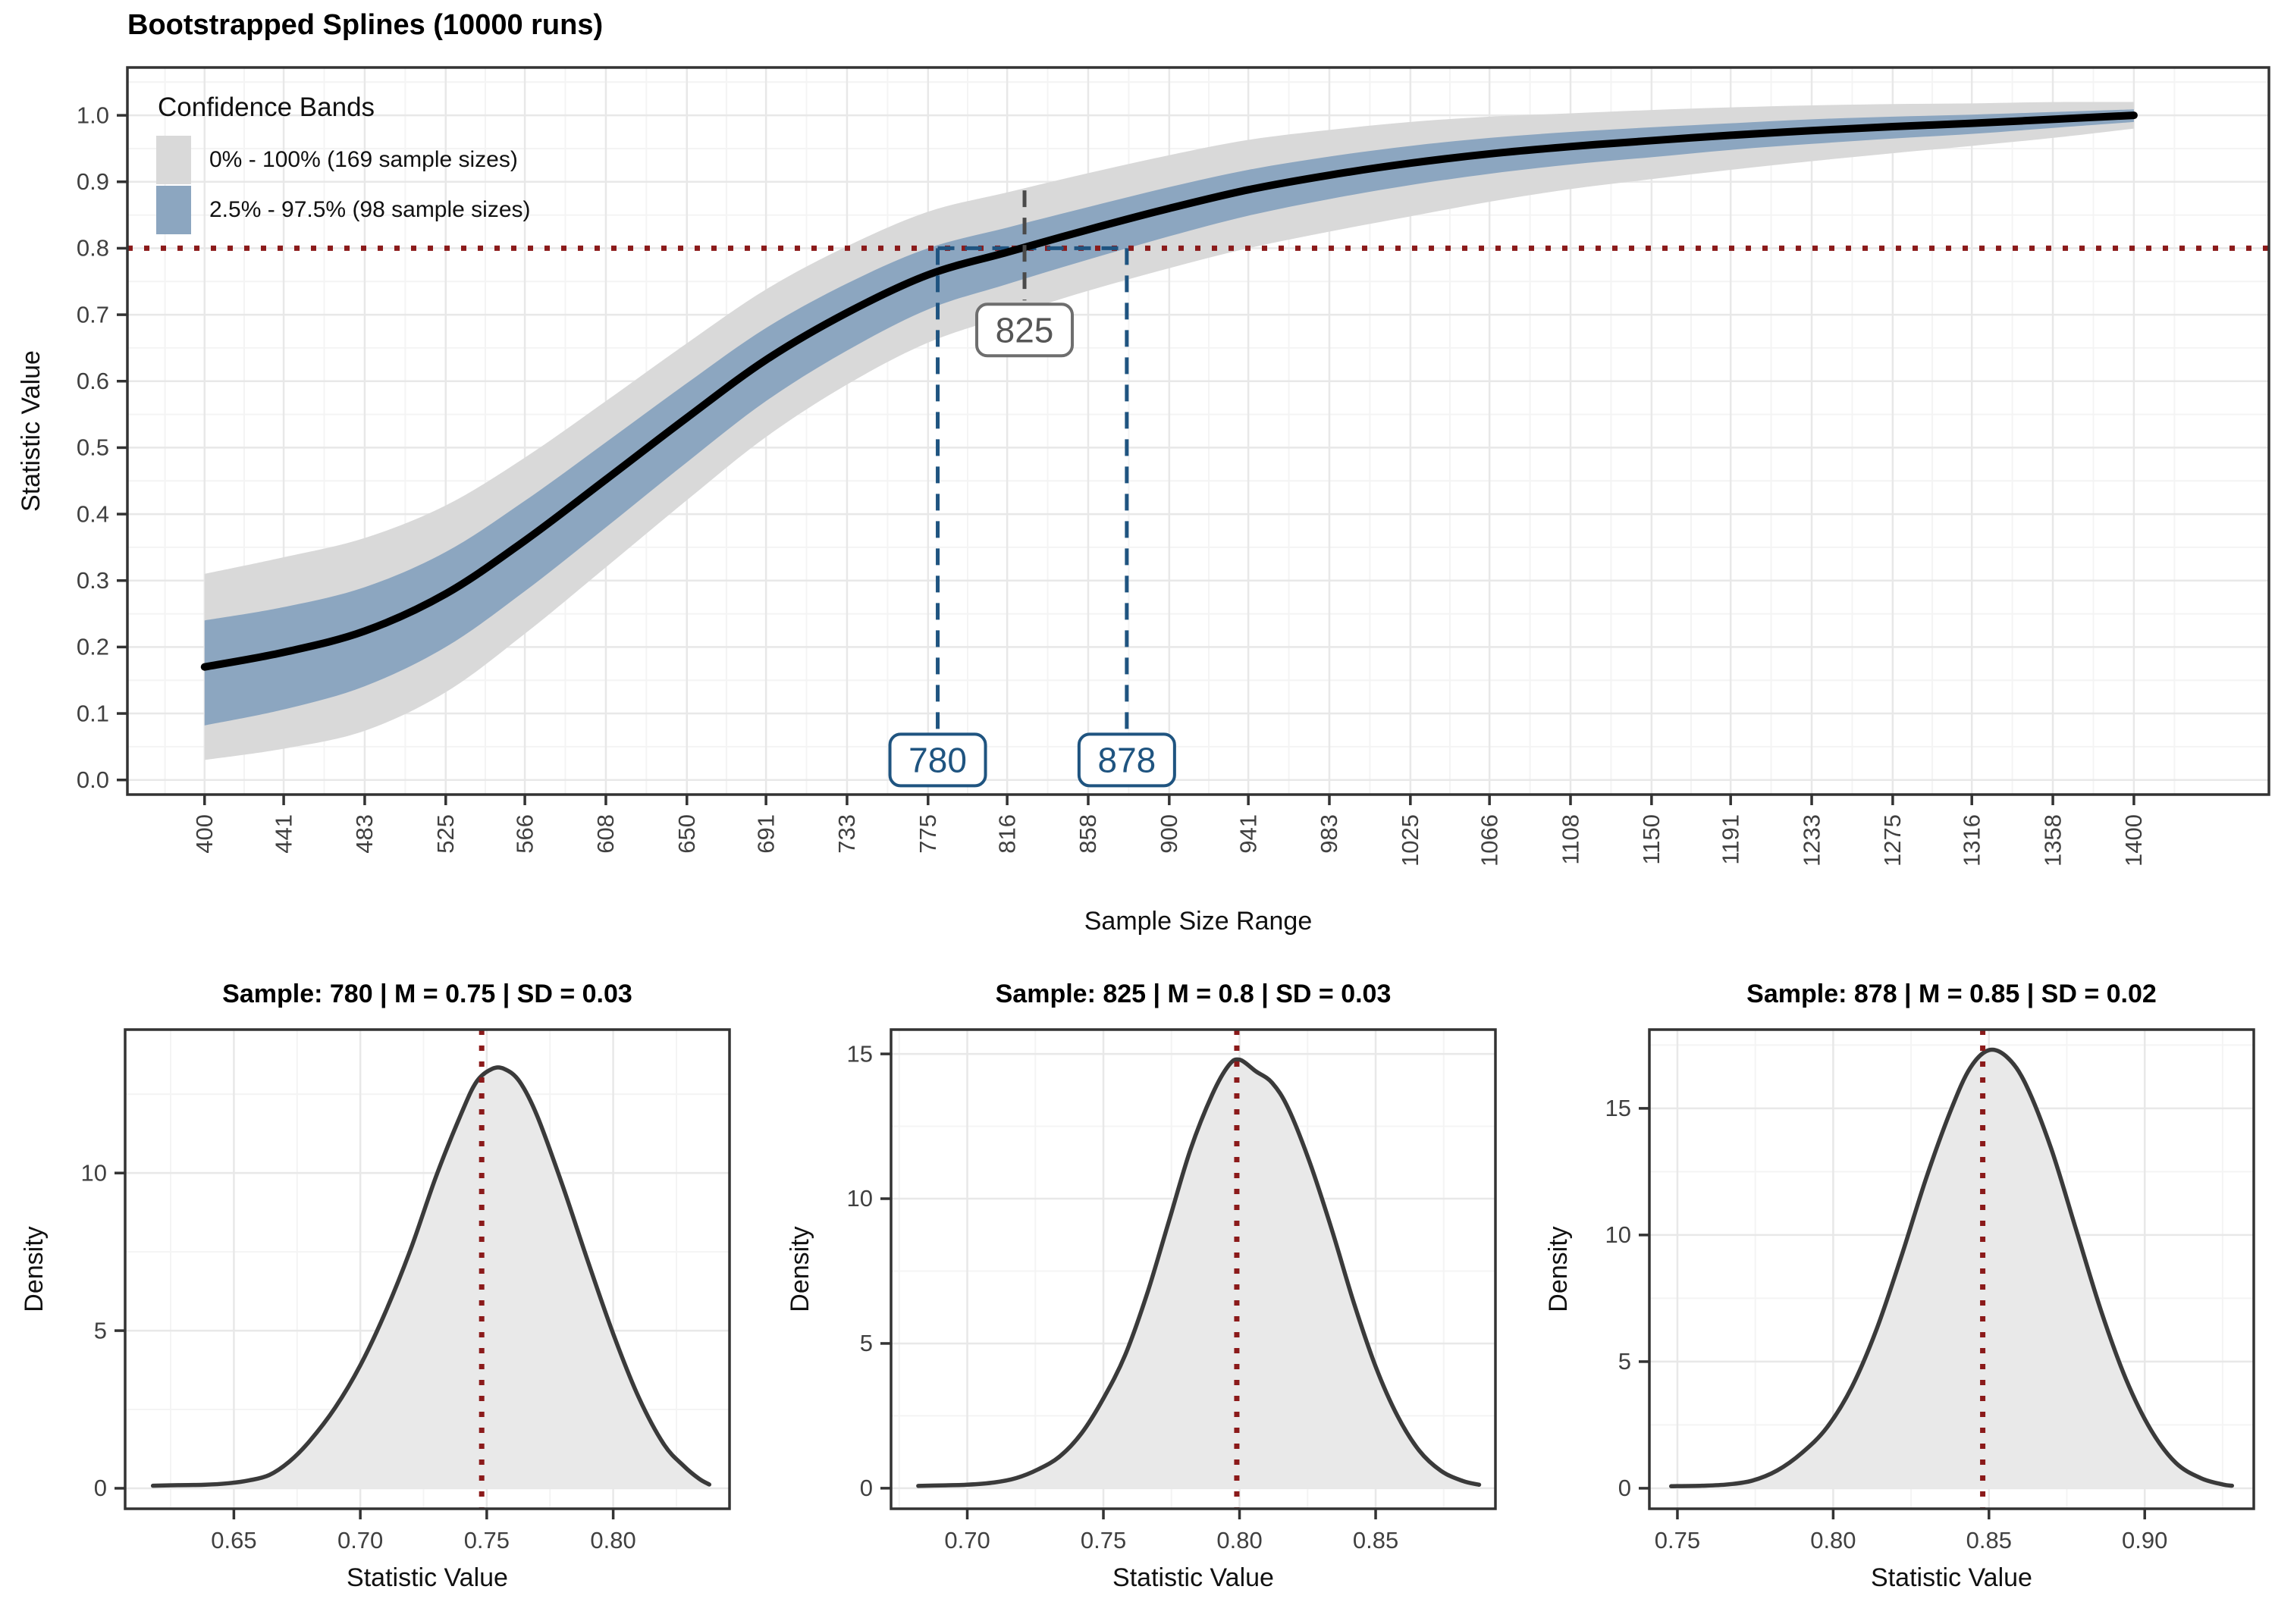  I want to click on density-878-title: Sample: 878 | M = 0.85 | SD = 0.02, so click(1951, 994).